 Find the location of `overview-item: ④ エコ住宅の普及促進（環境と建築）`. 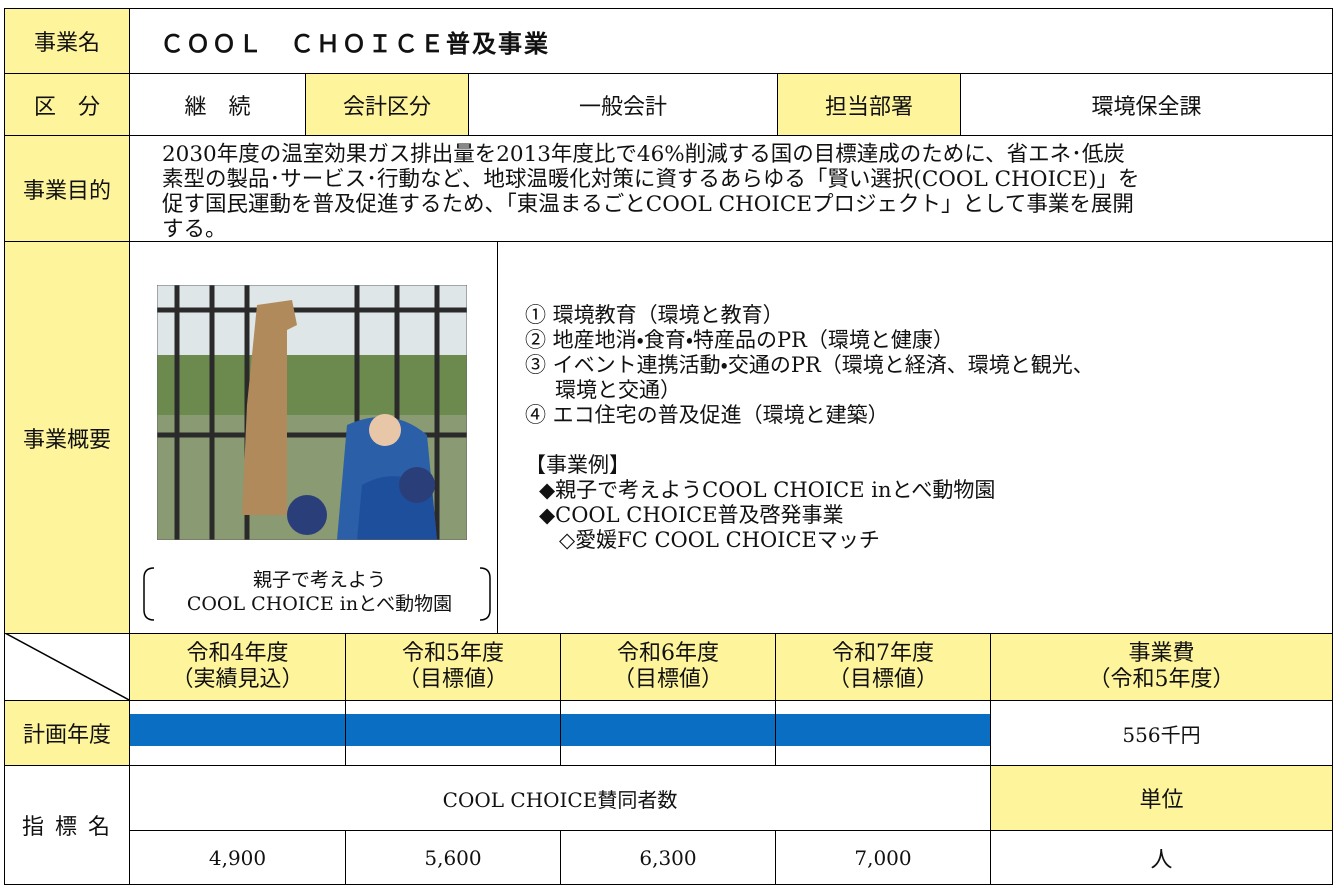

overview-item: ④ エコ住宅の普及促進（環境と建築） is located at coordinates (707, 415).